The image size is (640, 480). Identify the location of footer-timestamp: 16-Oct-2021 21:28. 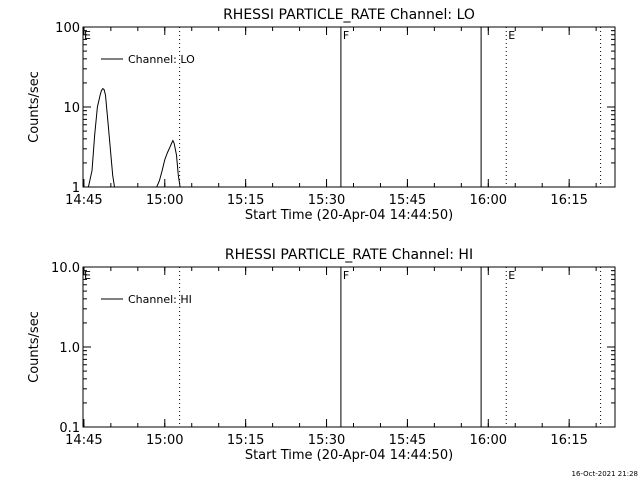
(605, 474).